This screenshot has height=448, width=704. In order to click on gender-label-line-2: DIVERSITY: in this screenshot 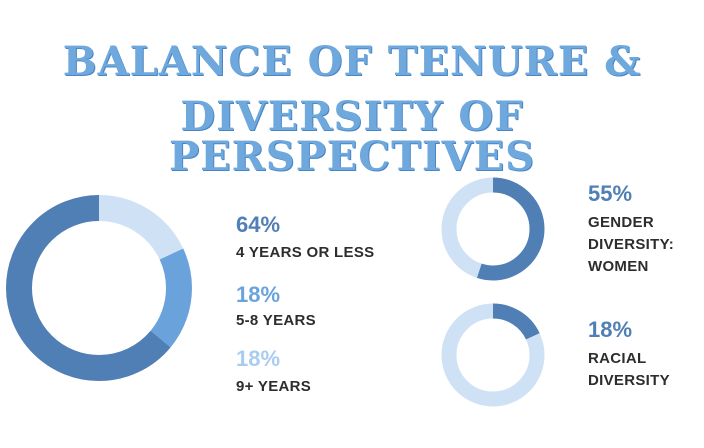, I will do `click(631, 244)`.